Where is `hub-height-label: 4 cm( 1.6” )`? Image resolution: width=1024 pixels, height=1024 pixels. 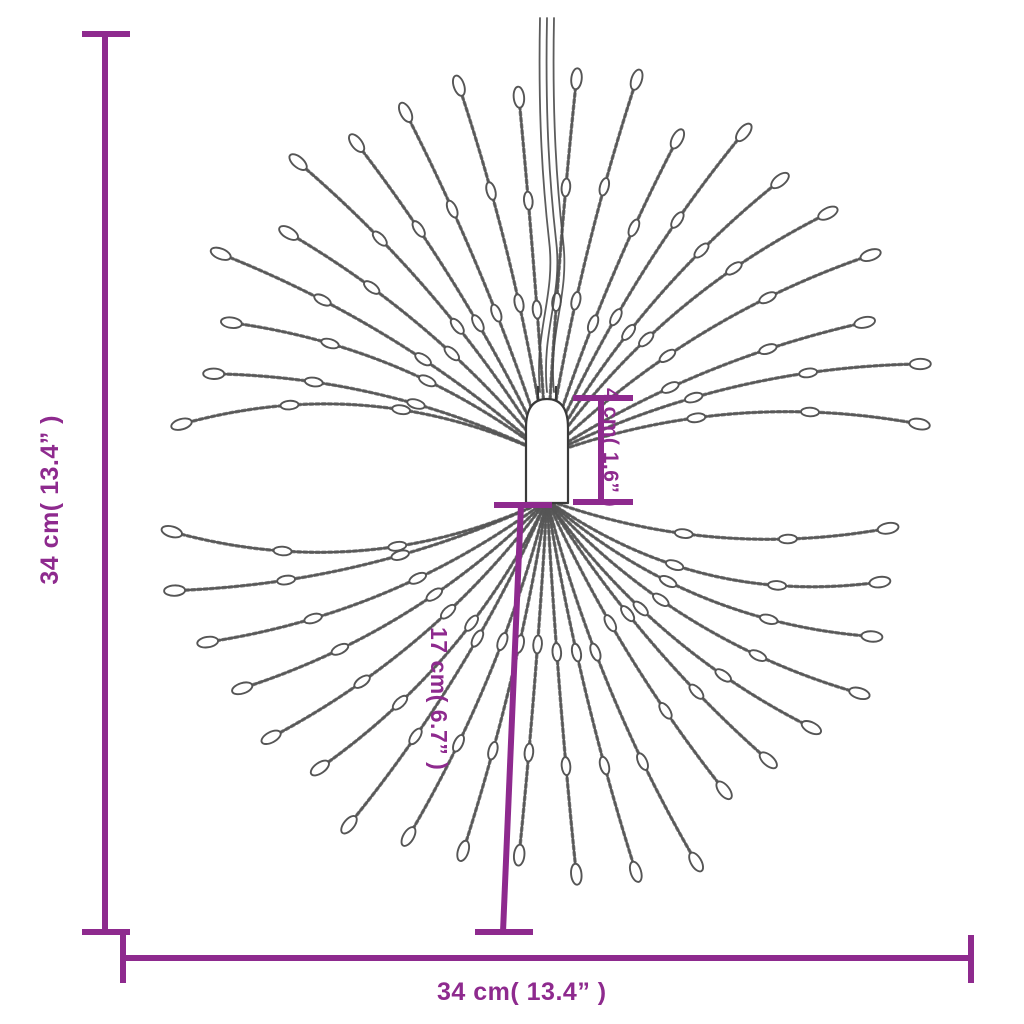
hub-height-label: 4 cm( 1.6” ) is located at coordinates (610, 448).